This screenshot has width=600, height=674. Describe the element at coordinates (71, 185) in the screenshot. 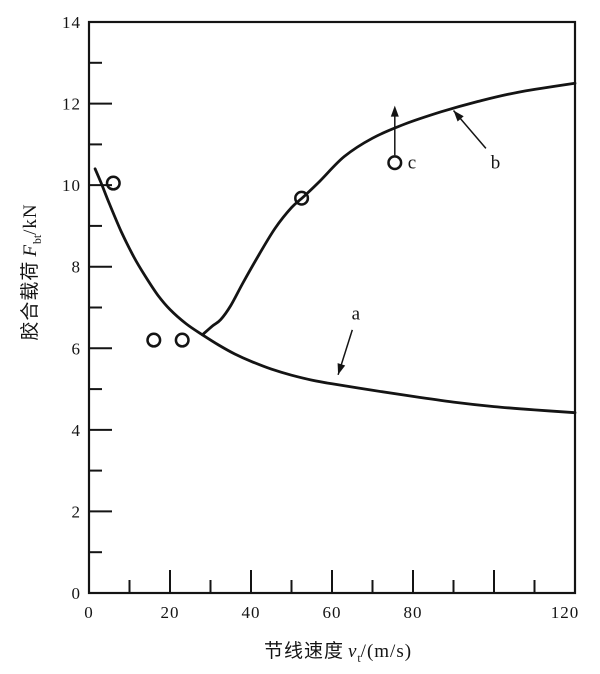

I see `y-tick-label: 10` at that location.